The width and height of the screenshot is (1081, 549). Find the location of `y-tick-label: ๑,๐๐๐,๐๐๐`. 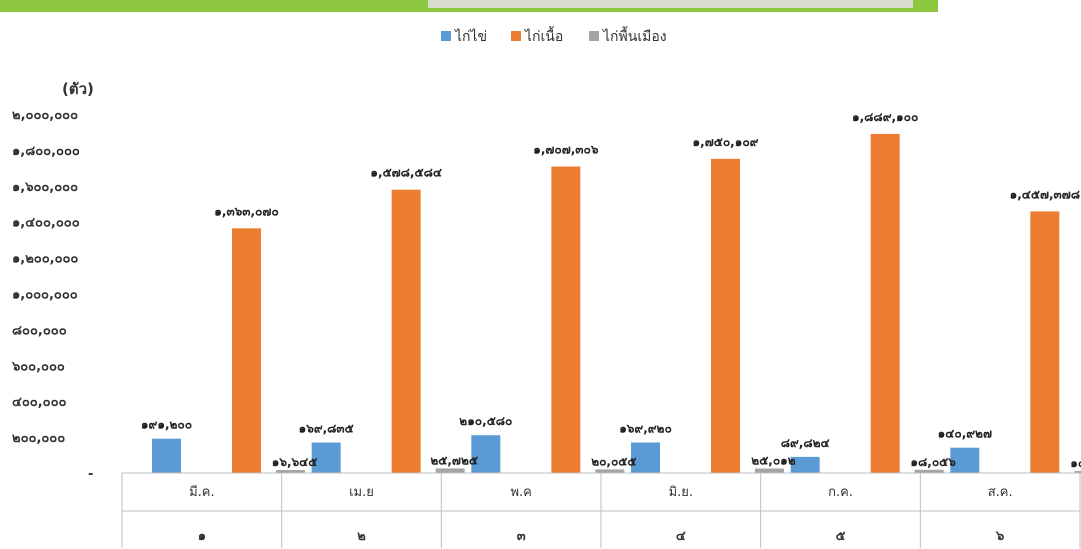

y-tick-label: ๑,๐๐๐,๐๐๐ is located at coordinates (45, 295).